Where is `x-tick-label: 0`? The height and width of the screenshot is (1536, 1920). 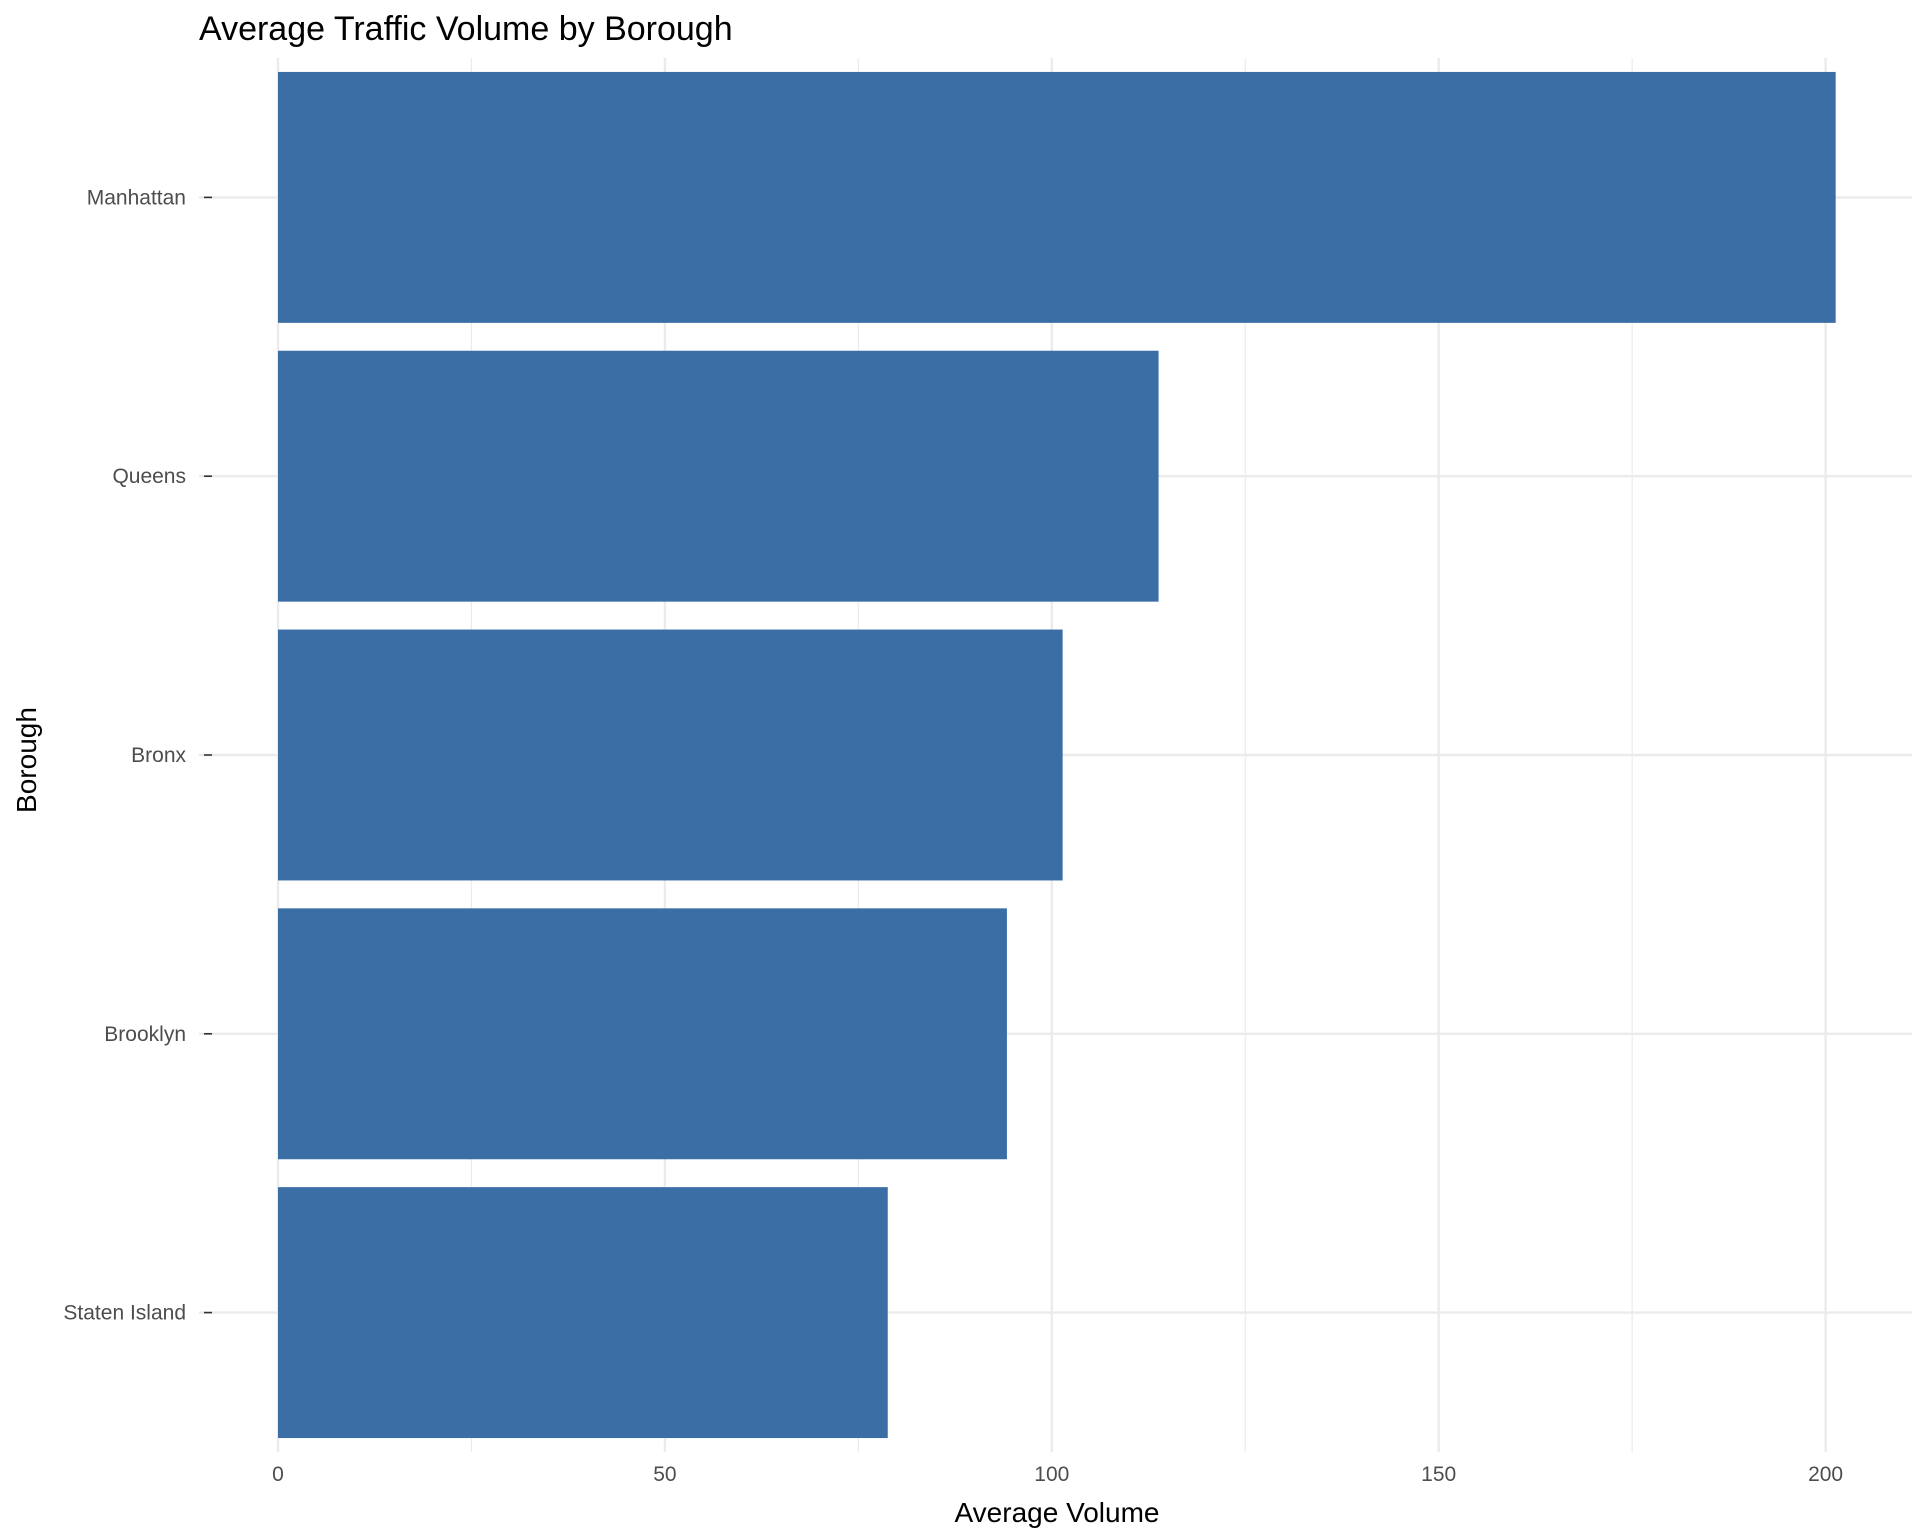
x-tick-label: 0 is located at coordinates (278, 1474).